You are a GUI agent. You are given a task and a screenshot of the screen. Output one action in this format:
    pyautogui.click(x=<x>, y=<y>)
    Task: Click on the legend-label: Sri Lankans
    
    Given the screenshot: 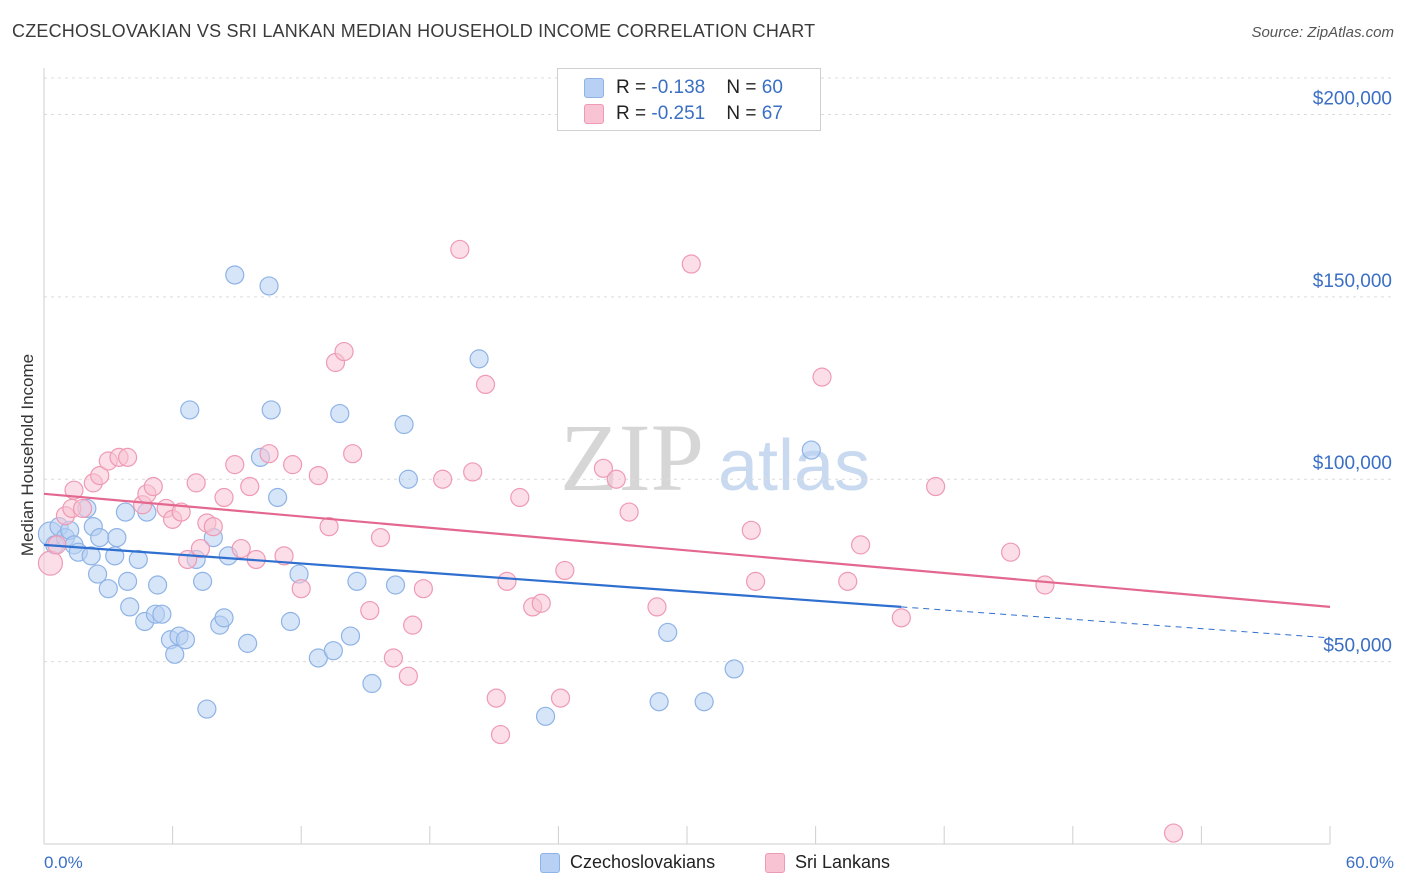 What is the action you would take?
    pyautogui.click(x=843, y=862)
    